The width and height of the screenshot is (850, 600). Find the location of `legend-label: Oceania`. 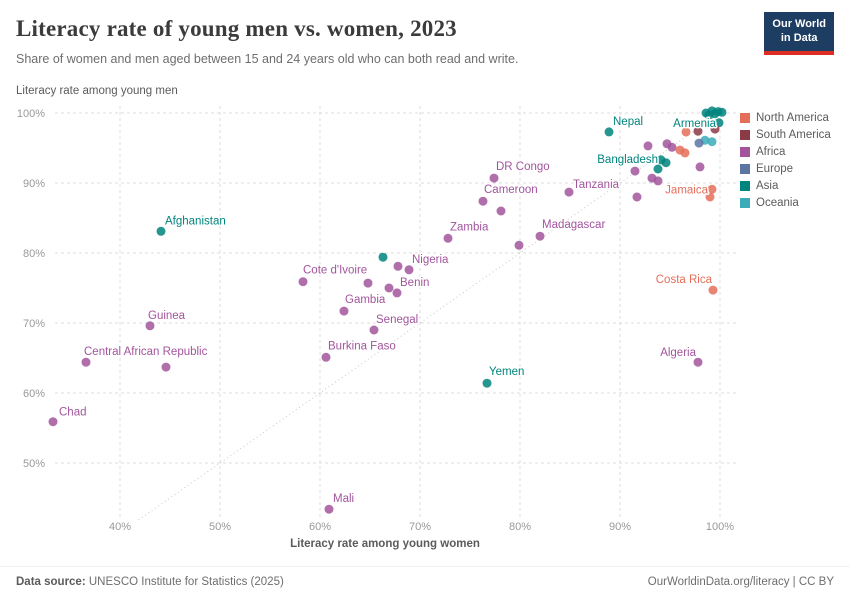

legend-label: Oceania is located at coordinates (777, 202).